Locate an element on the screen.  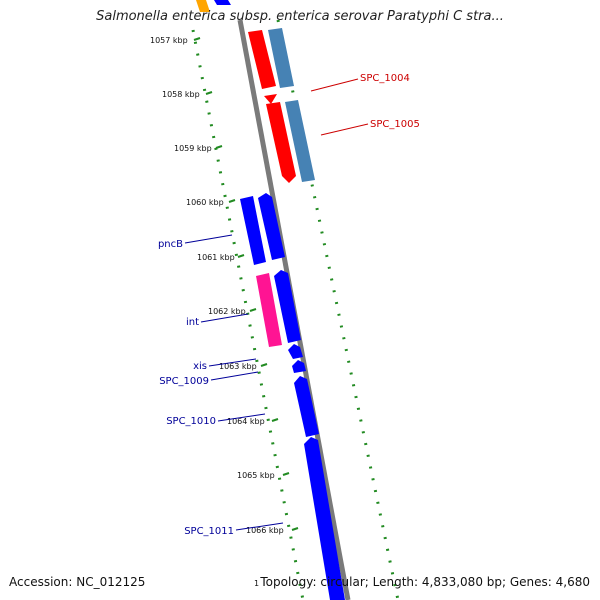
gene-label-spc-1004: SPC_1004 is located at coordinates (385, 78).